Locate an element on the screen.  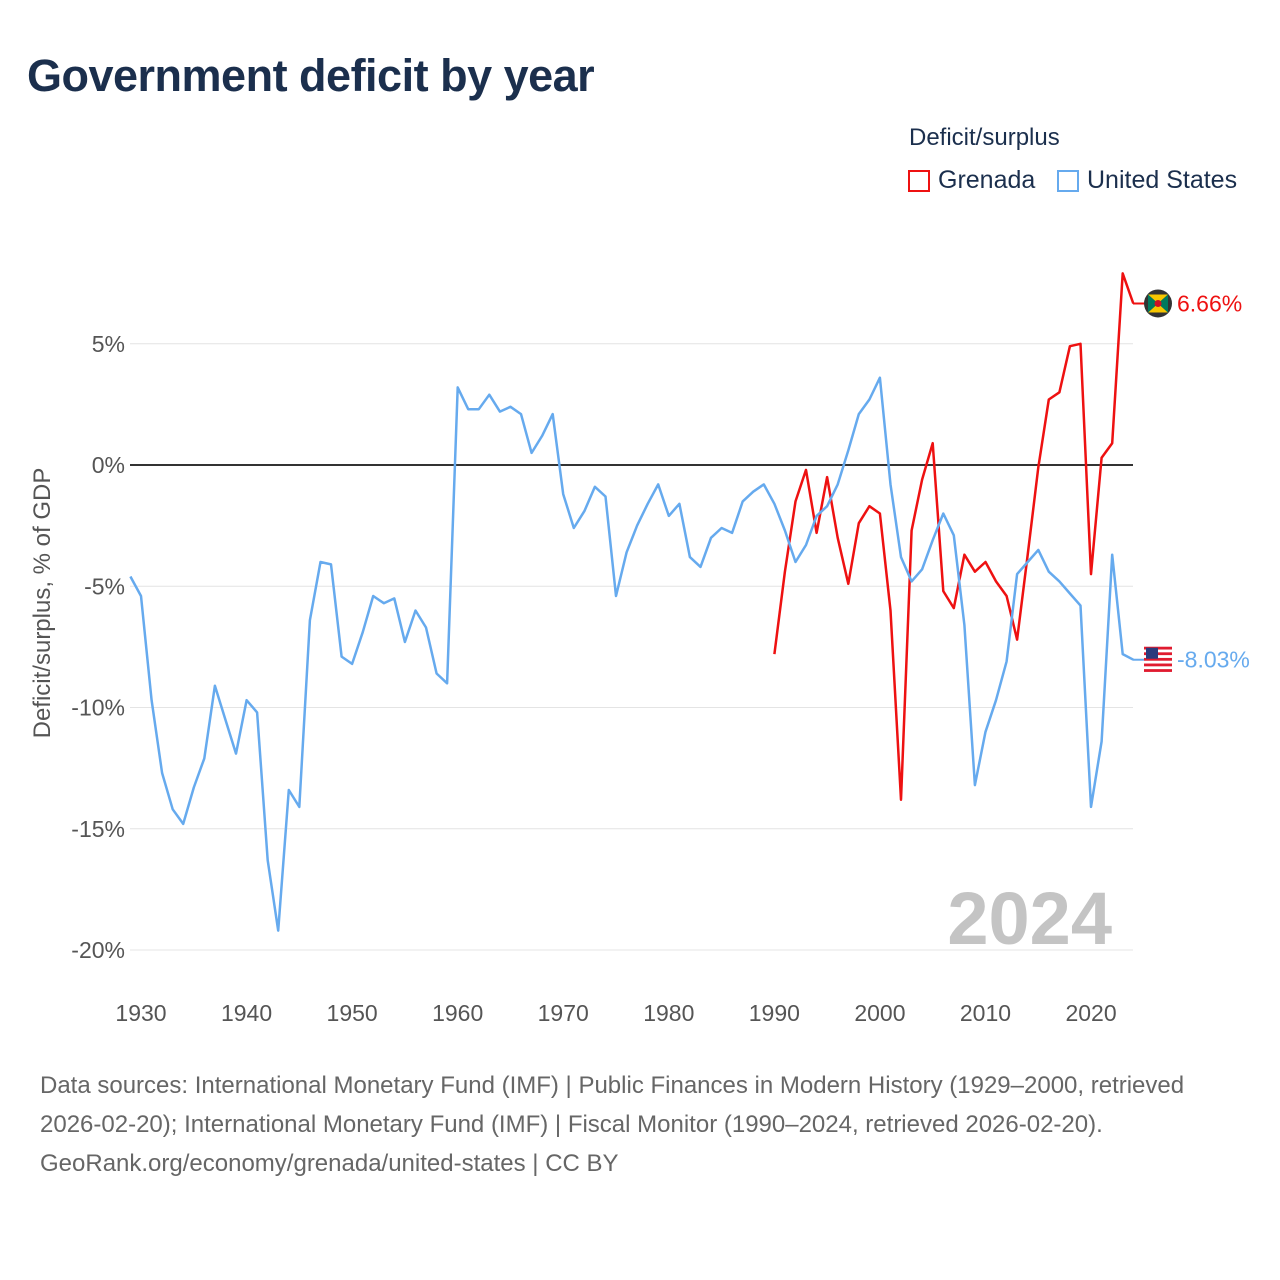
flag-icon-united-states is located at coordinates (1158, 659).